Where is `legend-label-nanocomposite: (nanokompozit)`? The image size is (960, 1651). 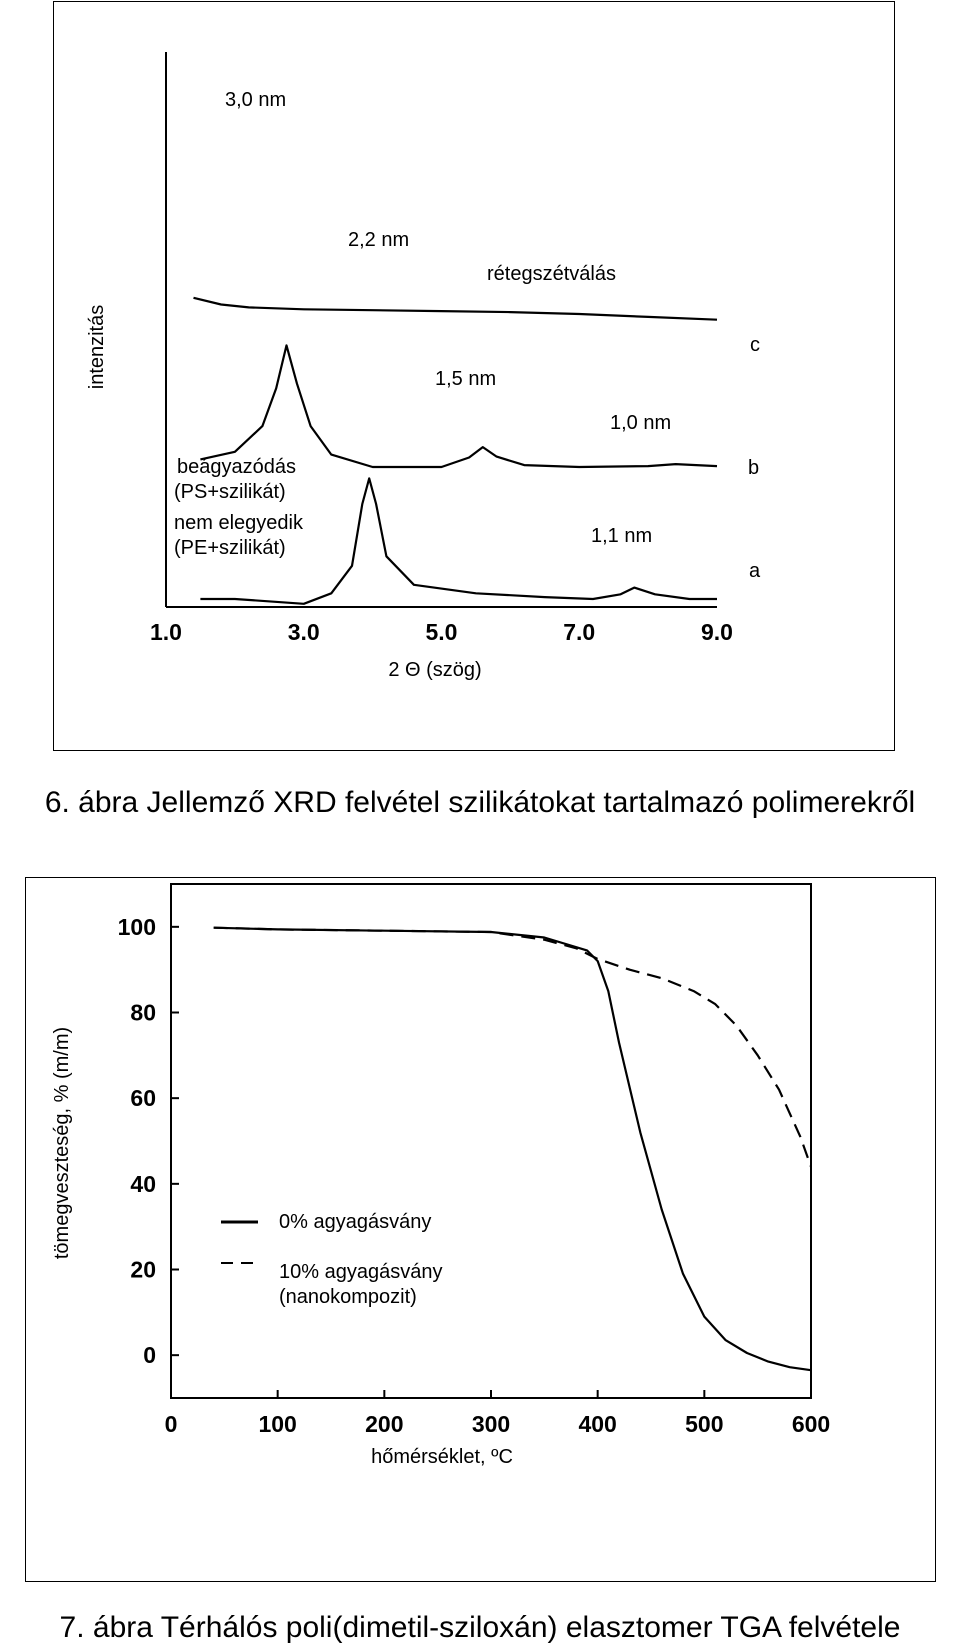
legend-label-nanocomposite: (nanokompozit) is located at coordinates (348, 1297).